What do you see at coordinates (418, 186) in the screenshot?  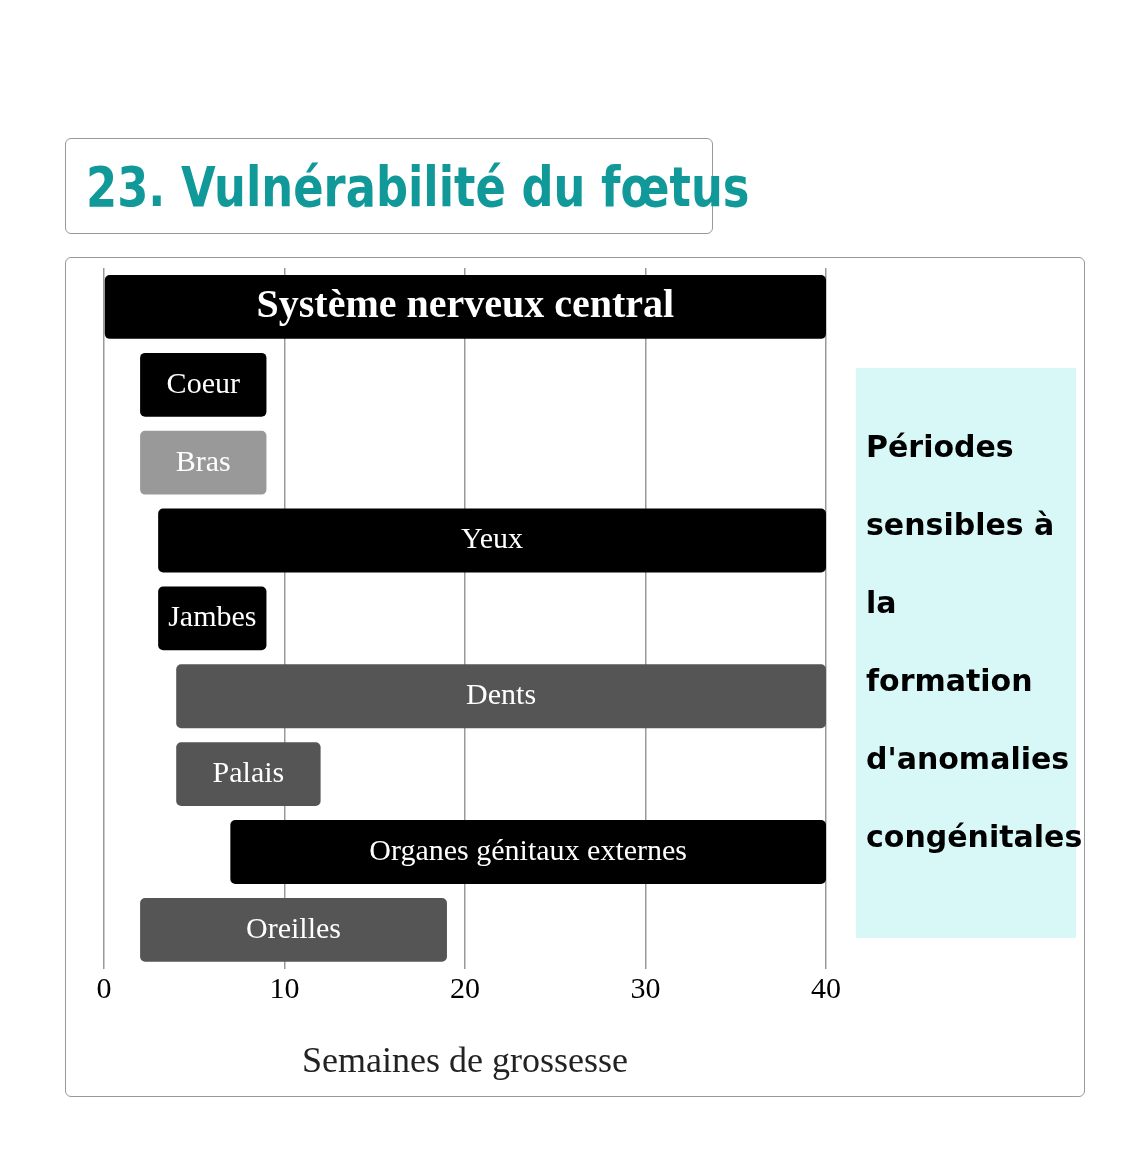 I see `chart-title: 23. Vulnérabilité du fœtus` at bounding box center [418, 186].